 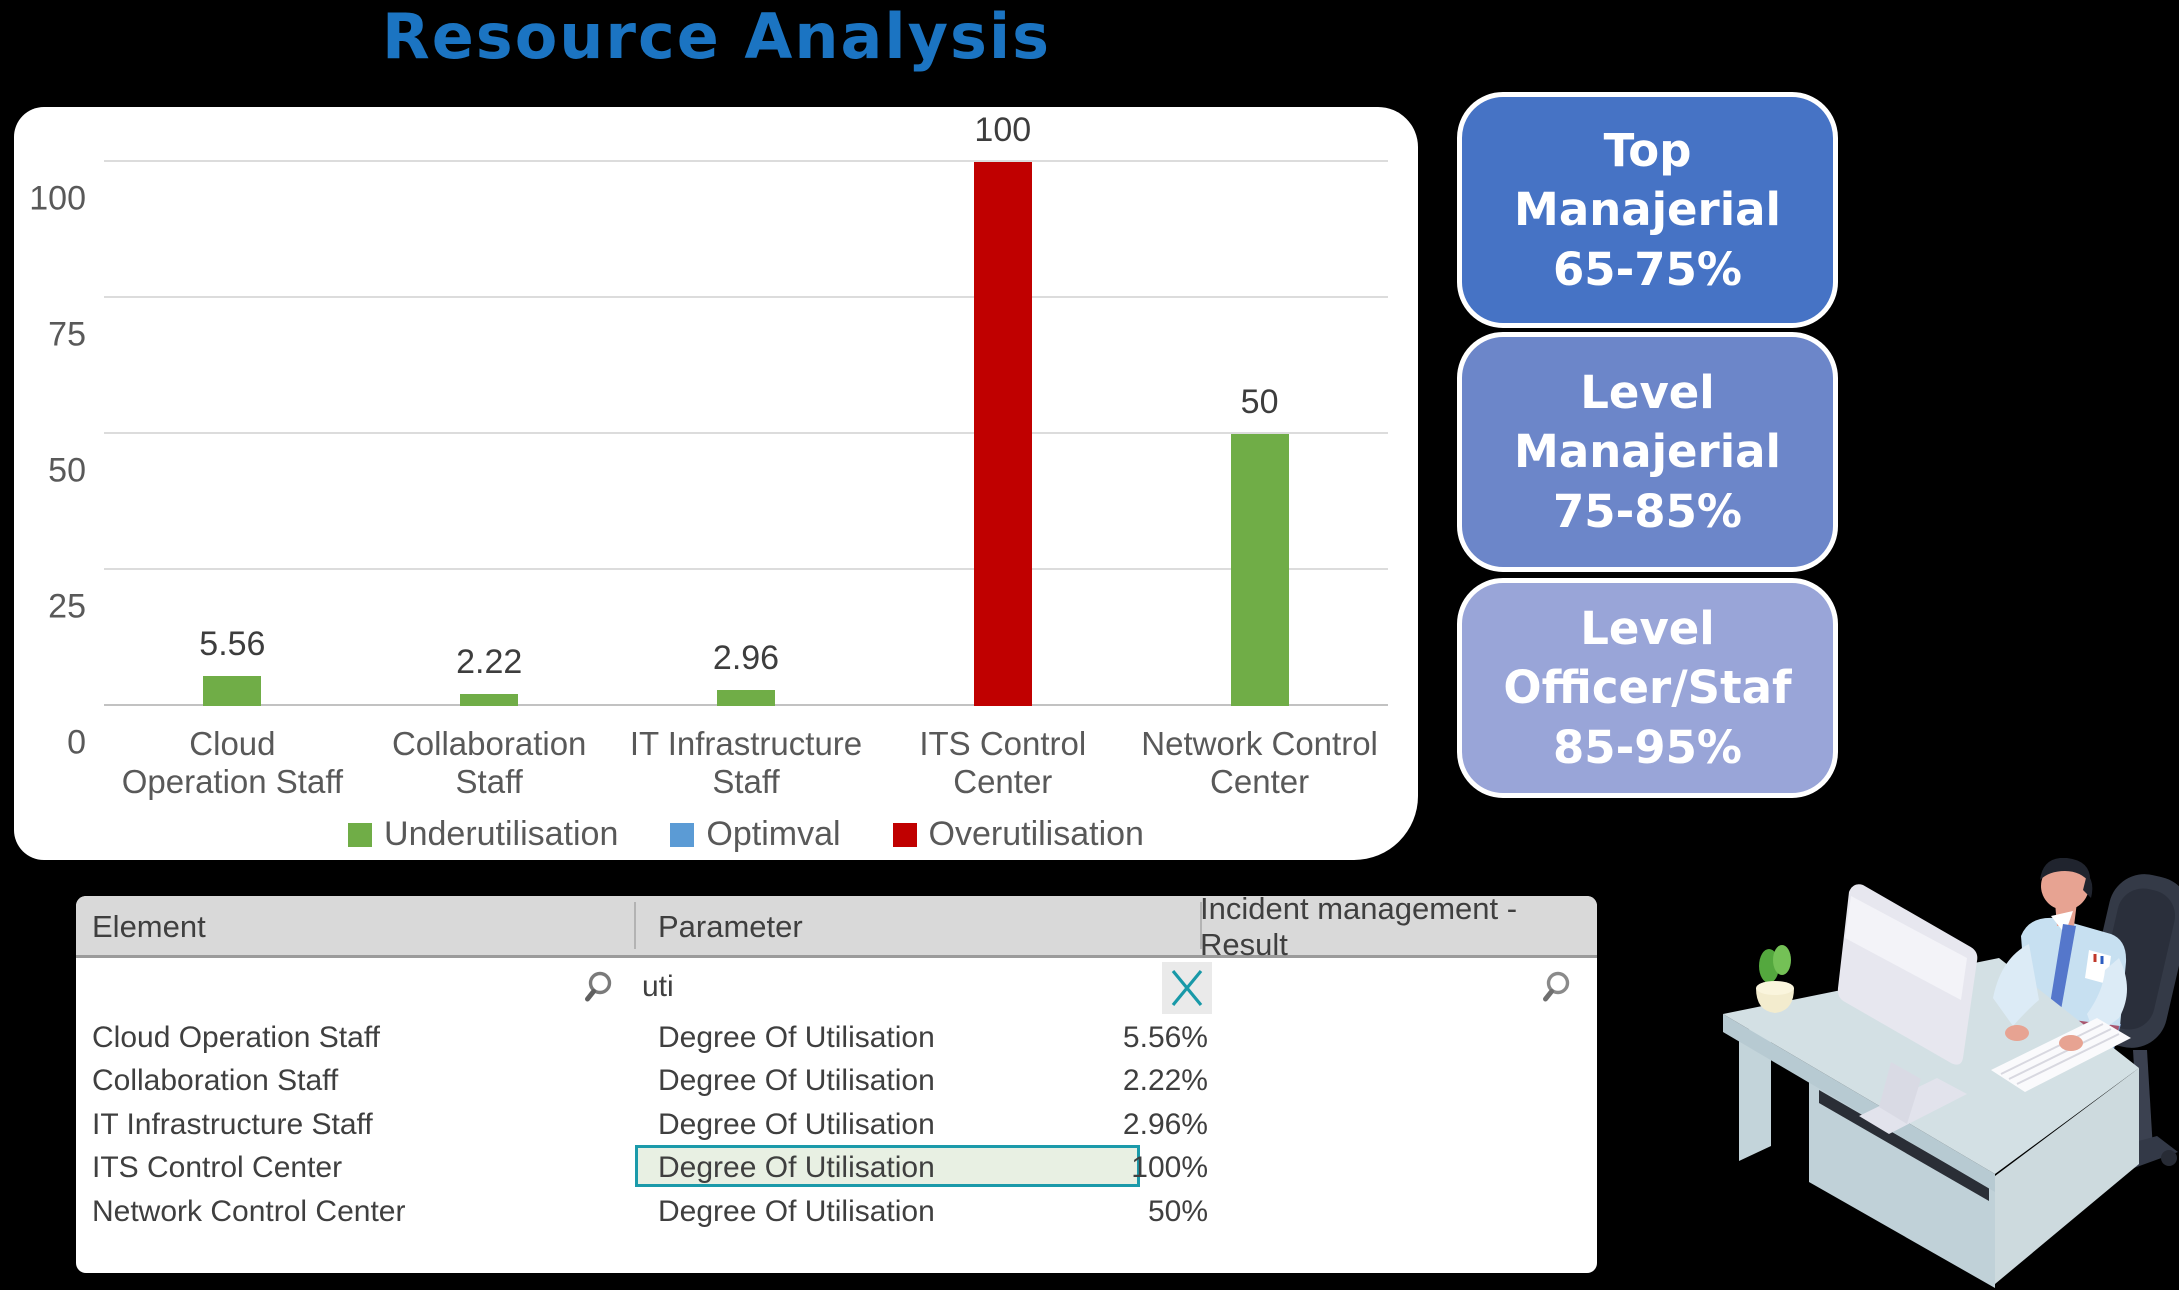 I want to click on legend-label: Underutilisation, so click(x=501, y=834).